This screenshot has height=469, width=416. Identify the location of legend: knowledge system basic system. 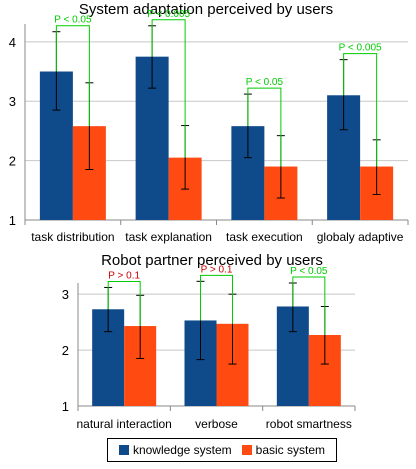
(222, 450).